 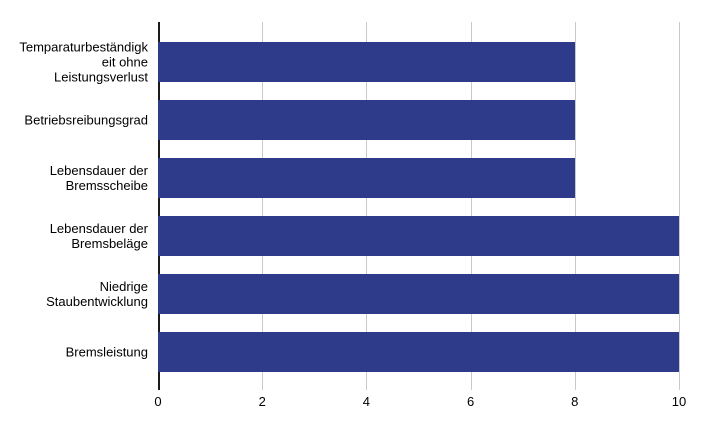 What do you see at coordinates (470, 401) in the screenshot?
I see `x-tick-label: 6` at bounding box center [470, 401].